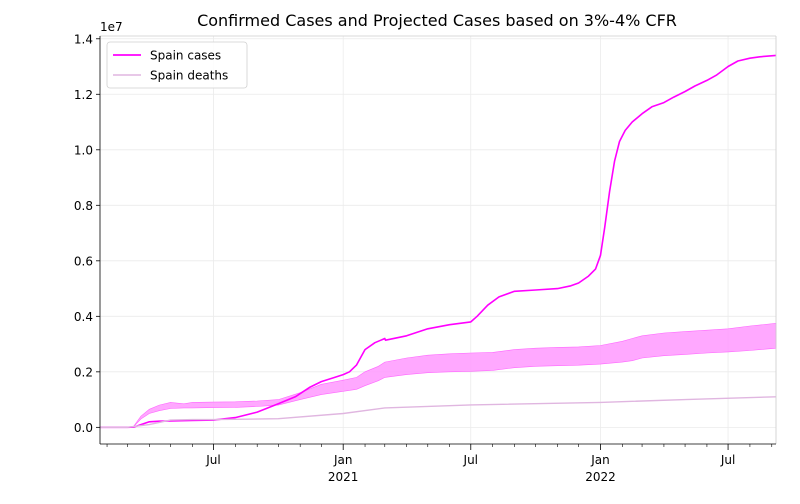 The image size is (800, 504). Describe the element at coordinates (111, 27) in the screenshot. I see `y-axis-offset-label: 1e7` at that location.